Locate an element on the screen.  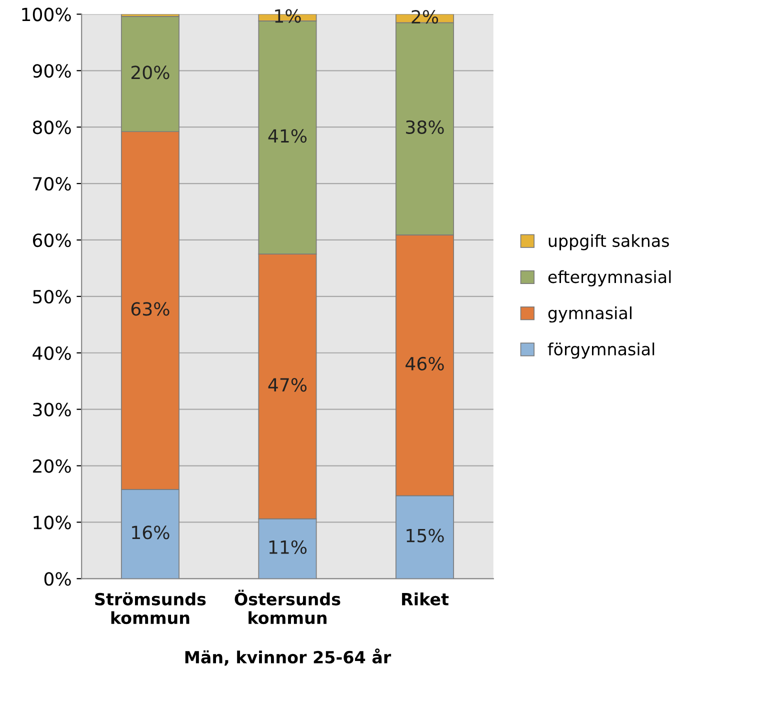
data-label: 47% is located at coordinates (287, 385).